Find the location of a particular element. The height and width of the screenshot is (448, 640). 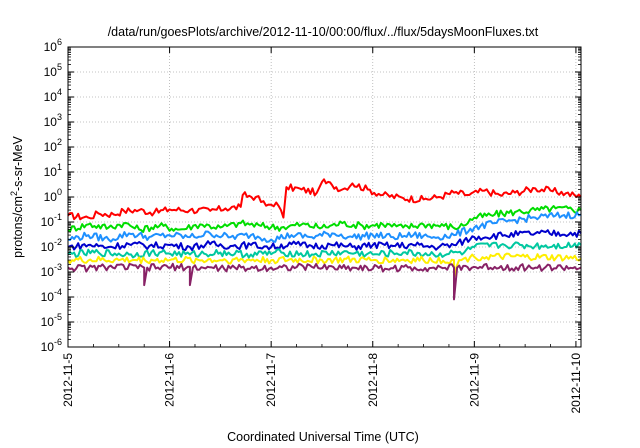

y-tick-label-exponent: 2 is located at coordinates (59, 142).